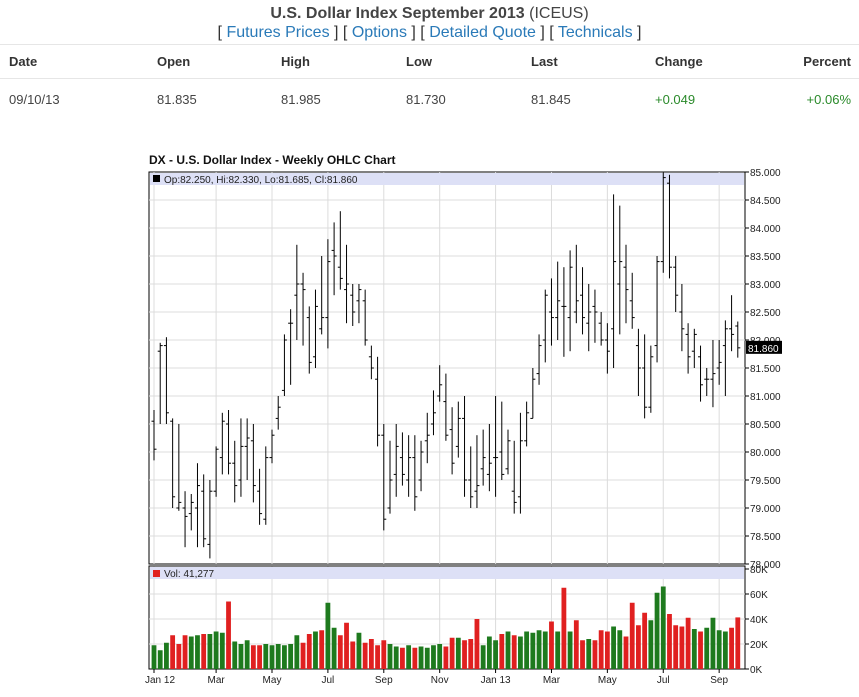  I want to click on price-tick-label: 79.000, so click(765, 509).